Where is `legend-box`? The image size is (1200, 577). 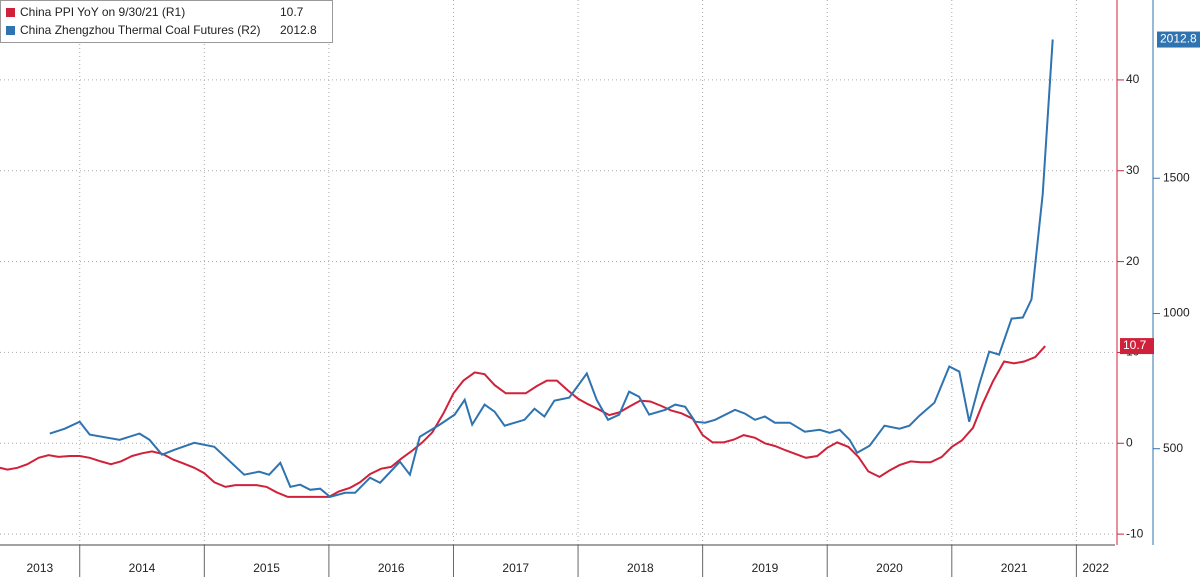 legend-box is located at coordinates (166, 21).